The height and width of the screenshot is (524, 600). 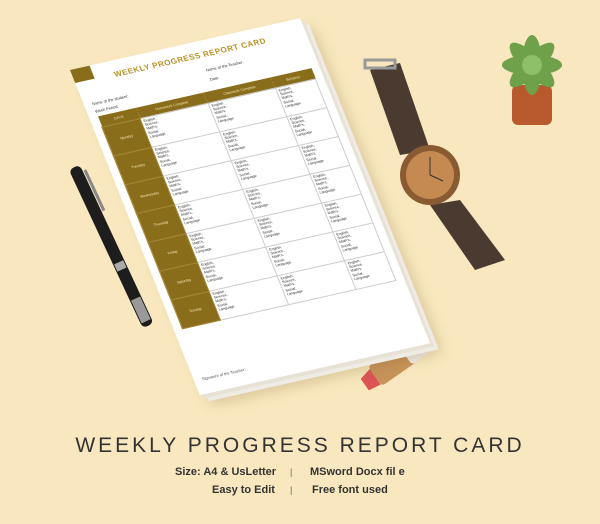 I want to click on date-label: Date:, so click(x=214, y=78).